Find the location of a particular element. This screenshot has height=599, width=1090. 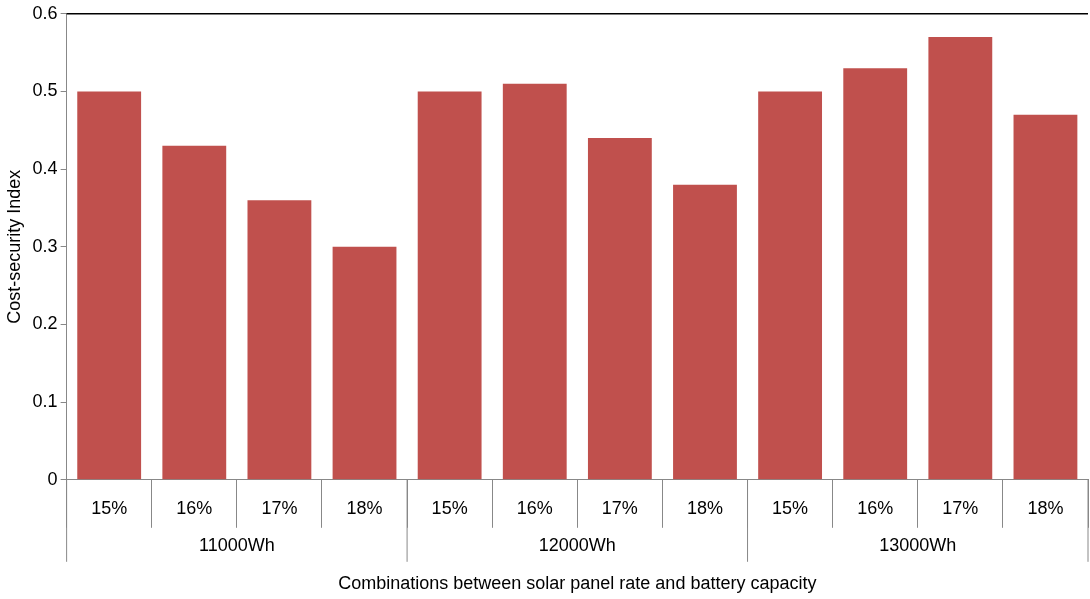

y-tick-label: 0.1 is located at coordinates (45, 401).